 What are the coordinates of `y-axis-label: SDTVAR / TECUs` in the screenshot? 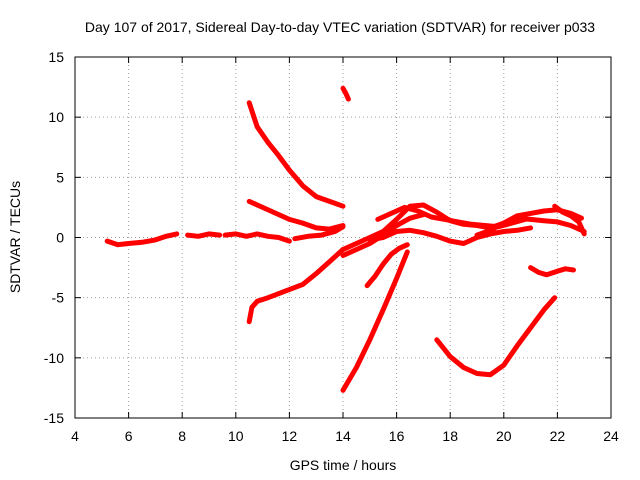 It's located at (15, 237).